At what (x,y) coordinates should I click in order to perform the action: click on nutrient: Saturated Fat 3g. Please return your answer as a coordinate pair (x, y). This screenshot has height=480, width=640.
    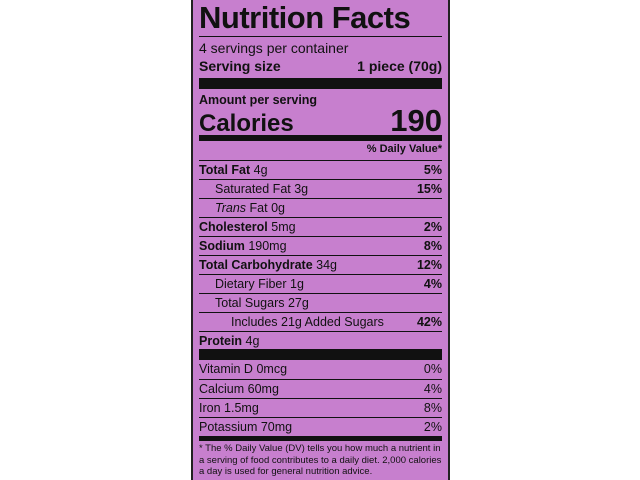
    Looking at the image, I should click on (253, 189).